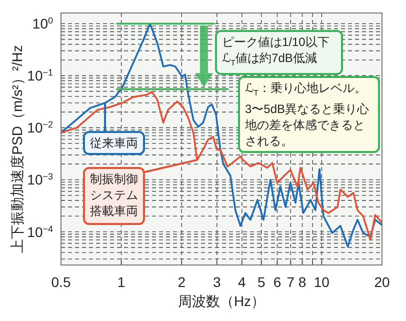 This screenshot has width=406, height=321. Describe the element at coordinates (302, 282) in the screenshot. I see `x-tick-label: 8` at that location.